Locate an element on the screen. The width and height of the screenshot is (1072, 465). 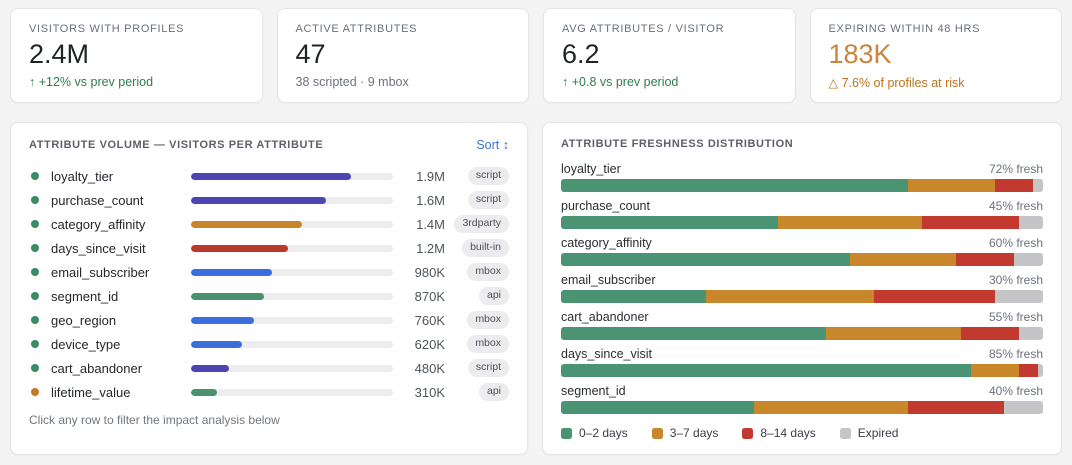
attribute-value: 1.9M is located at coordinates (430, 176).